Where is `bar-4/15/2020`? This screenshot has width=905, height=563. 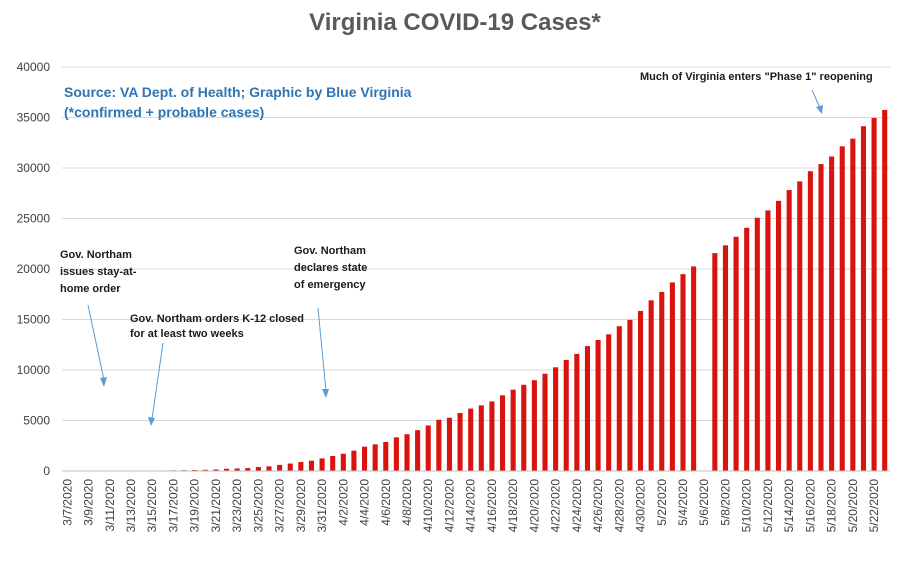
bar-4/15/2020 is located at coordinates (481, 438).